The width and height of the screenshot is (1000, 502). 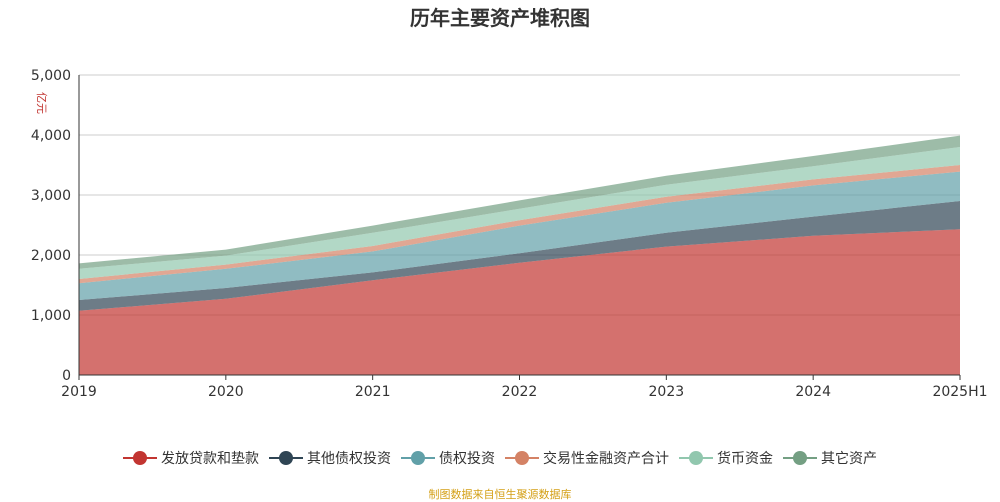 What do you see at coordinates (500, 458) in the screenshot?
I see `legend: 发放贷款和垫款 其他债权投资 债权投资 交易性金融资产合计 货币资金 其它资产` at bounding box center [500, 458].